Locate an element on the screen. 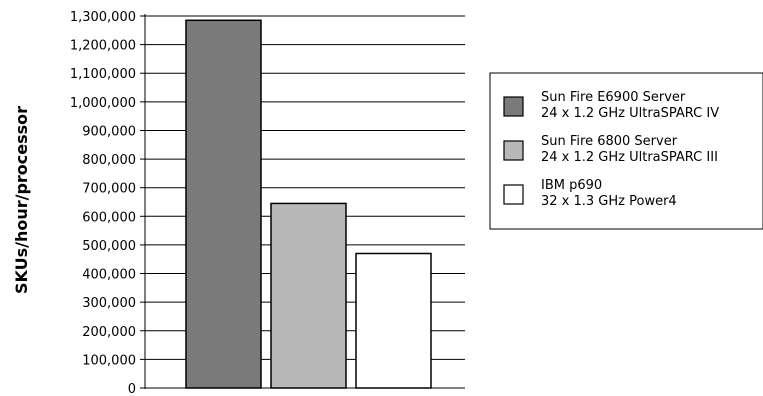 This screenshot has height=396, width=763. legend-label: IBM p690 is located at coordinates (571, 185).